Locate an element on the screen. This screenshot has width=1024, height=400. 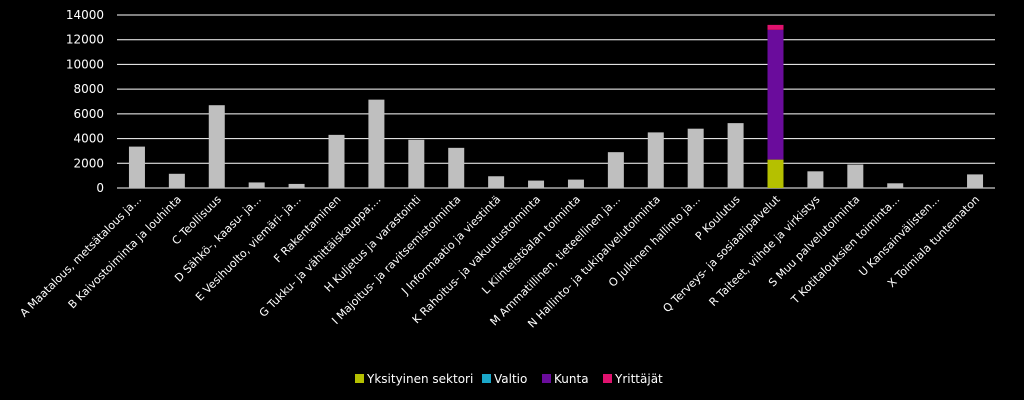
legend-label: Yksityinen sektori is located at coordinates (419, 379).